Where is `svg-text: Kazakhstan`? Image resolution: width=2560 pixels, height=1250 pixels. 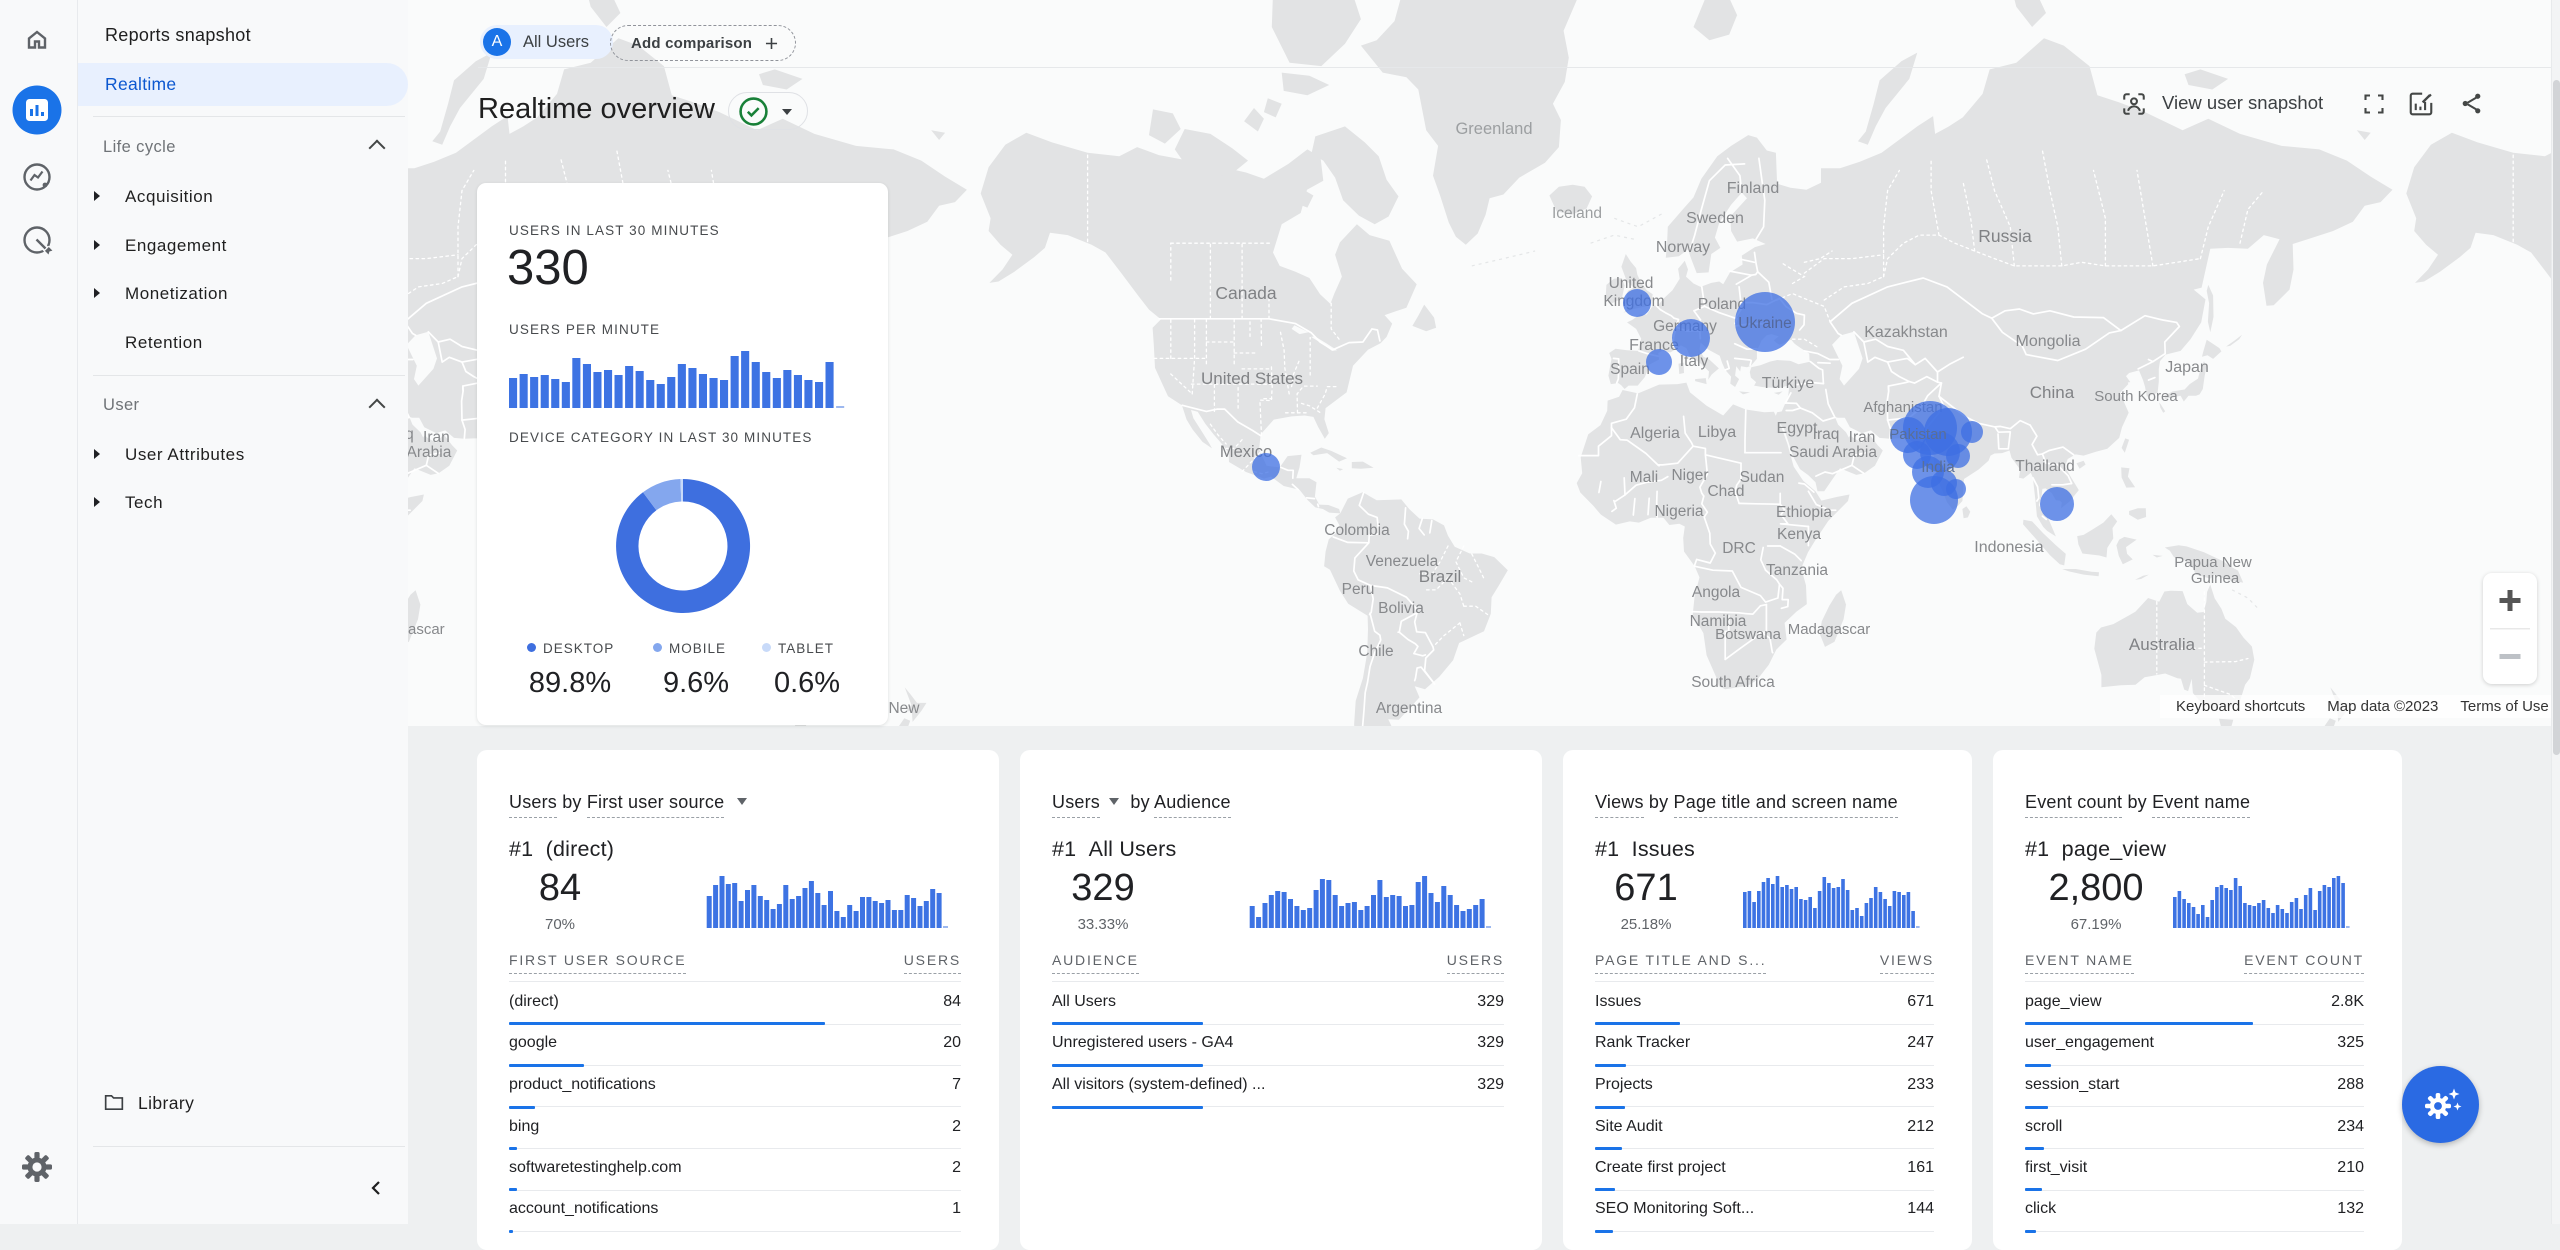 svg-text: Kazakhstan is located at coordinates (1906, 332).